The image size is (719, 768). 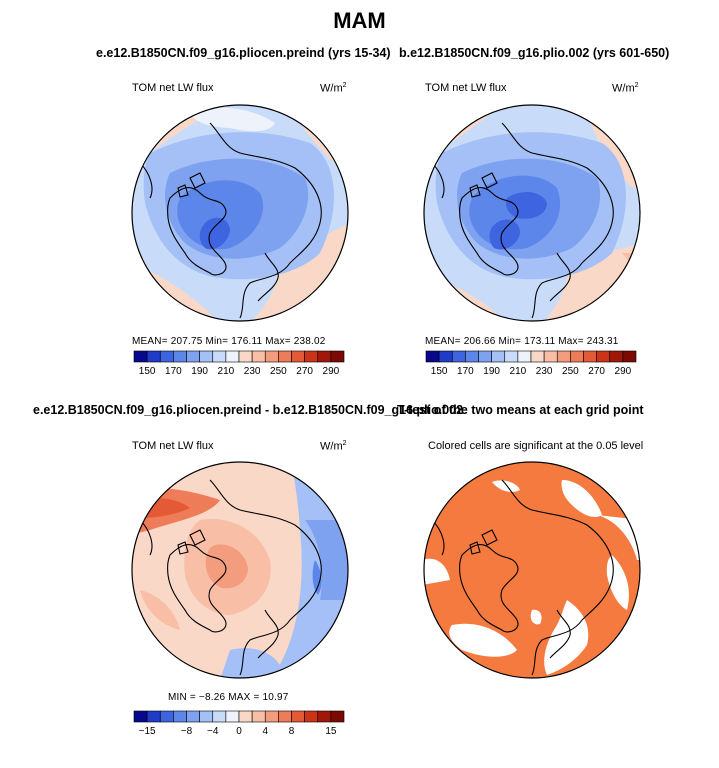 What do you see at coordinates (213, 731) in the screenshot?
I see `panel3-colorbar-tick-label-2: −4` at bounding box center [213, 731].